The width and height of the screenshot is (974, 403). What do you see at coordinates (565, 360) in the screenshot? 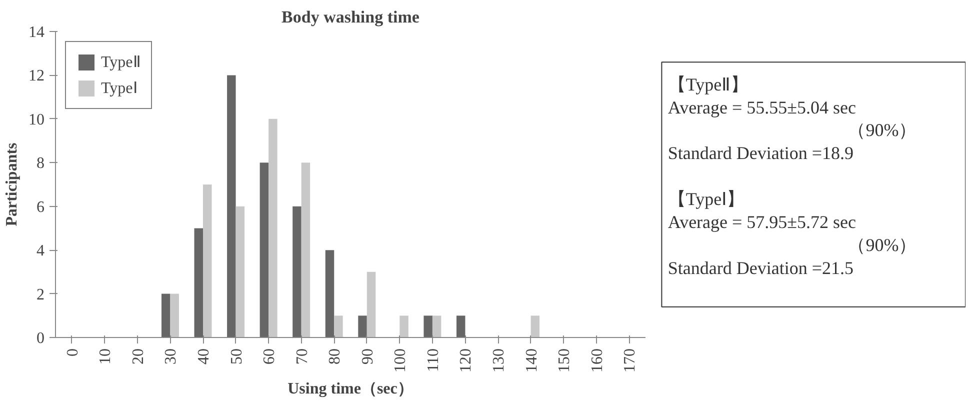
I see `x-tick-label: 150` at bounding box center [565, 360].